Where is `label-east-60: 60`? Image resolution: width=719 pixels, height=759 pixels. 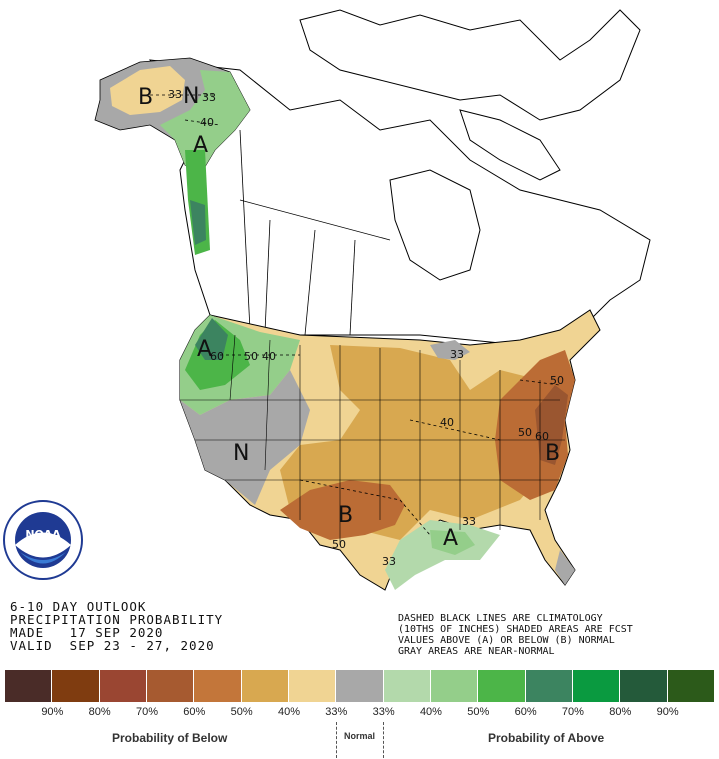 label-east-60: 60 is located at coordinates (542, 436).